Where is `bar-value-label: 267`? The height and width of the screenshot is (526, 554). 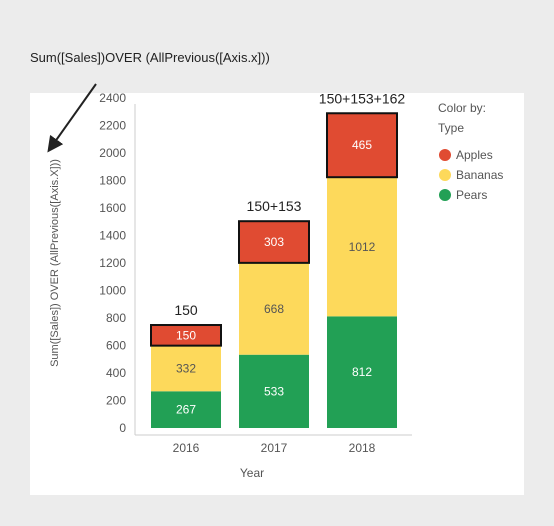
bar-value-label: 267 is located at coordinates (186, 410).